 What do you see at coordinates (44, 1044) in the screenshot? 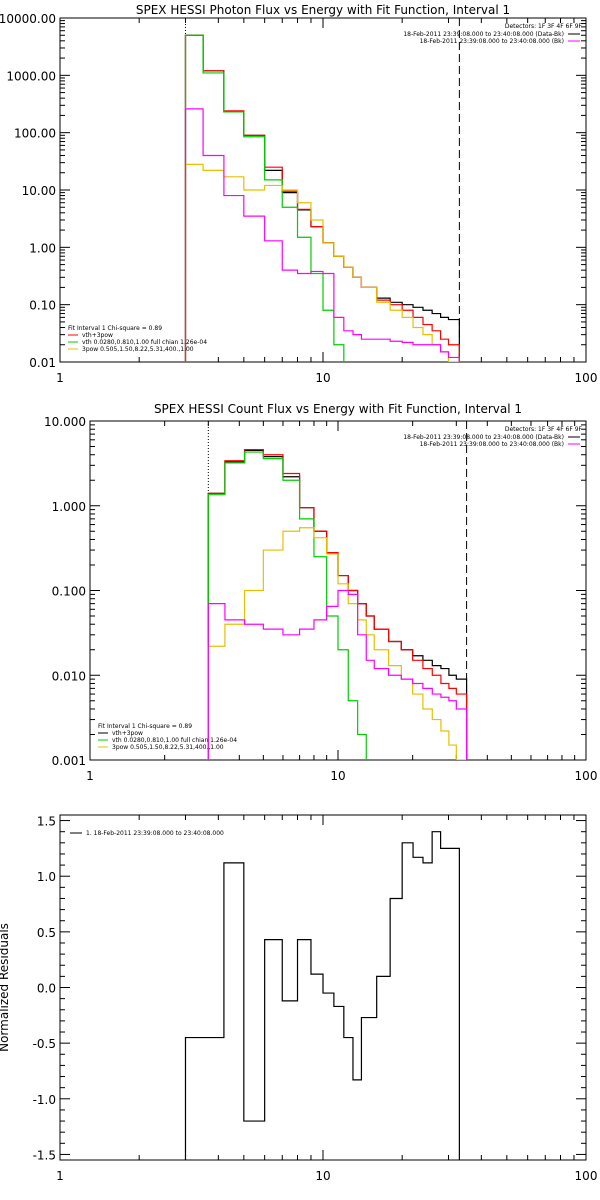
I see `y-tick-label: -0.5` at bounding box center [44, 1044].